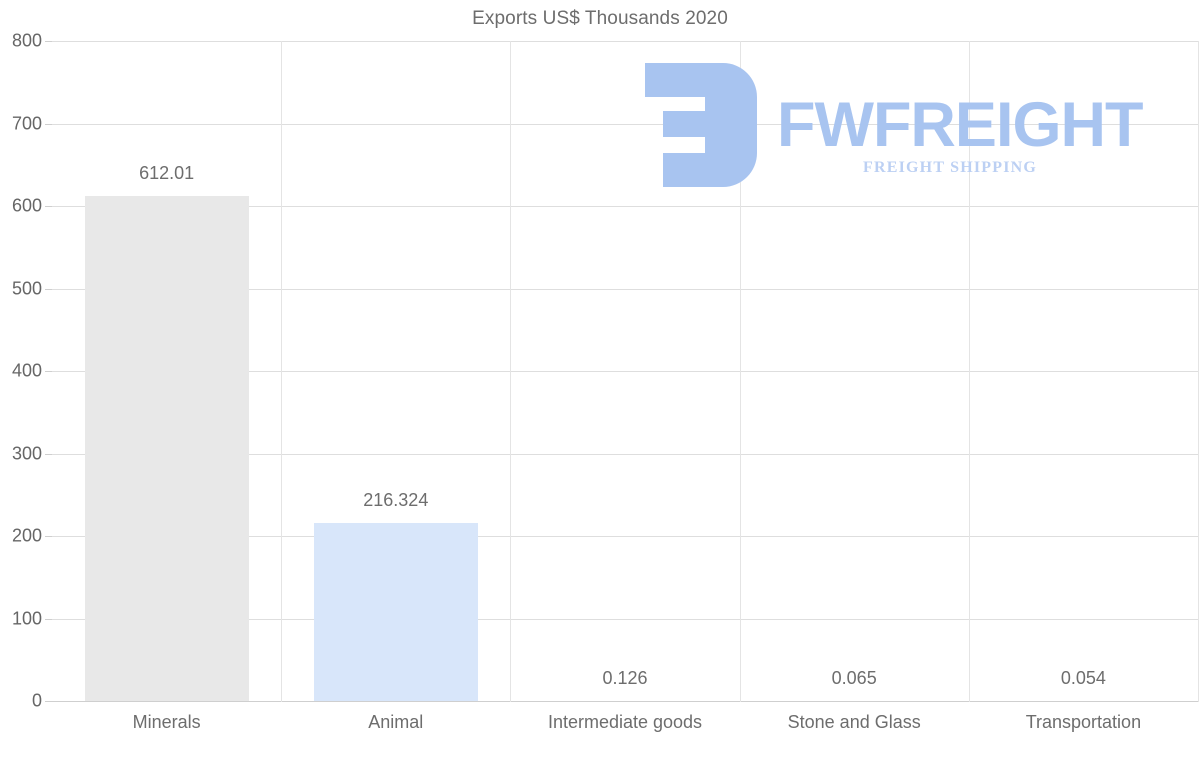  Describe the element at coordinates (854, 677) in the screenshot. I see `bar-value-label: 0.065` at that location.